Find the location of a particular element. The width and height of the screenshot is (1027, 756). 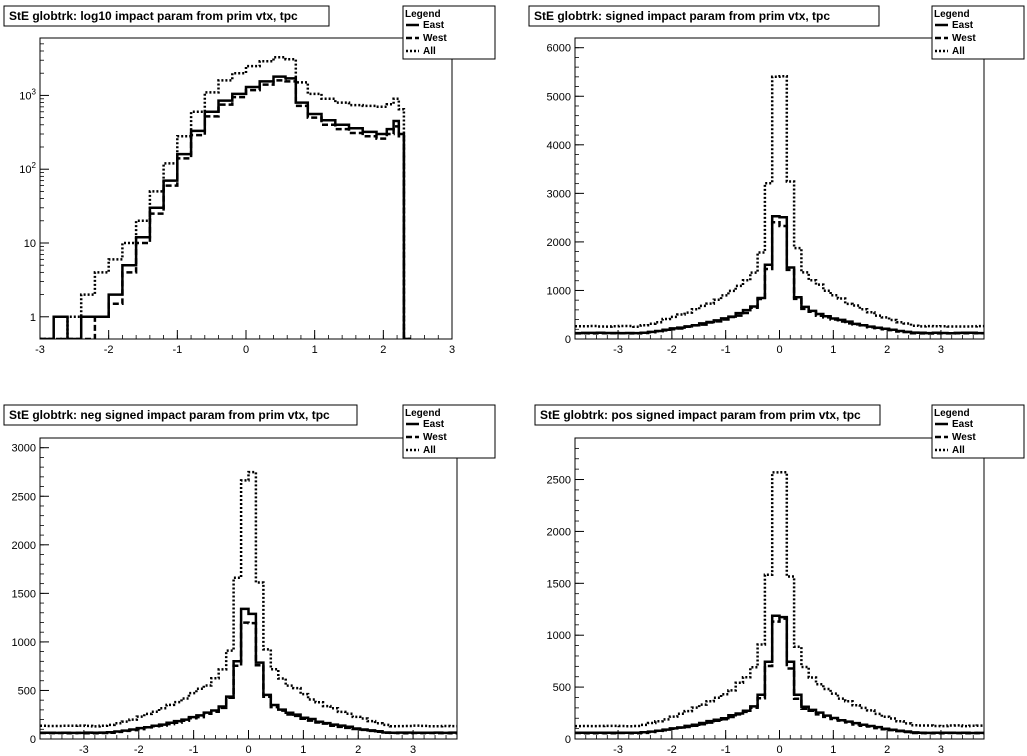

y-tick-label: 10 is located at coordinates (30, 244).